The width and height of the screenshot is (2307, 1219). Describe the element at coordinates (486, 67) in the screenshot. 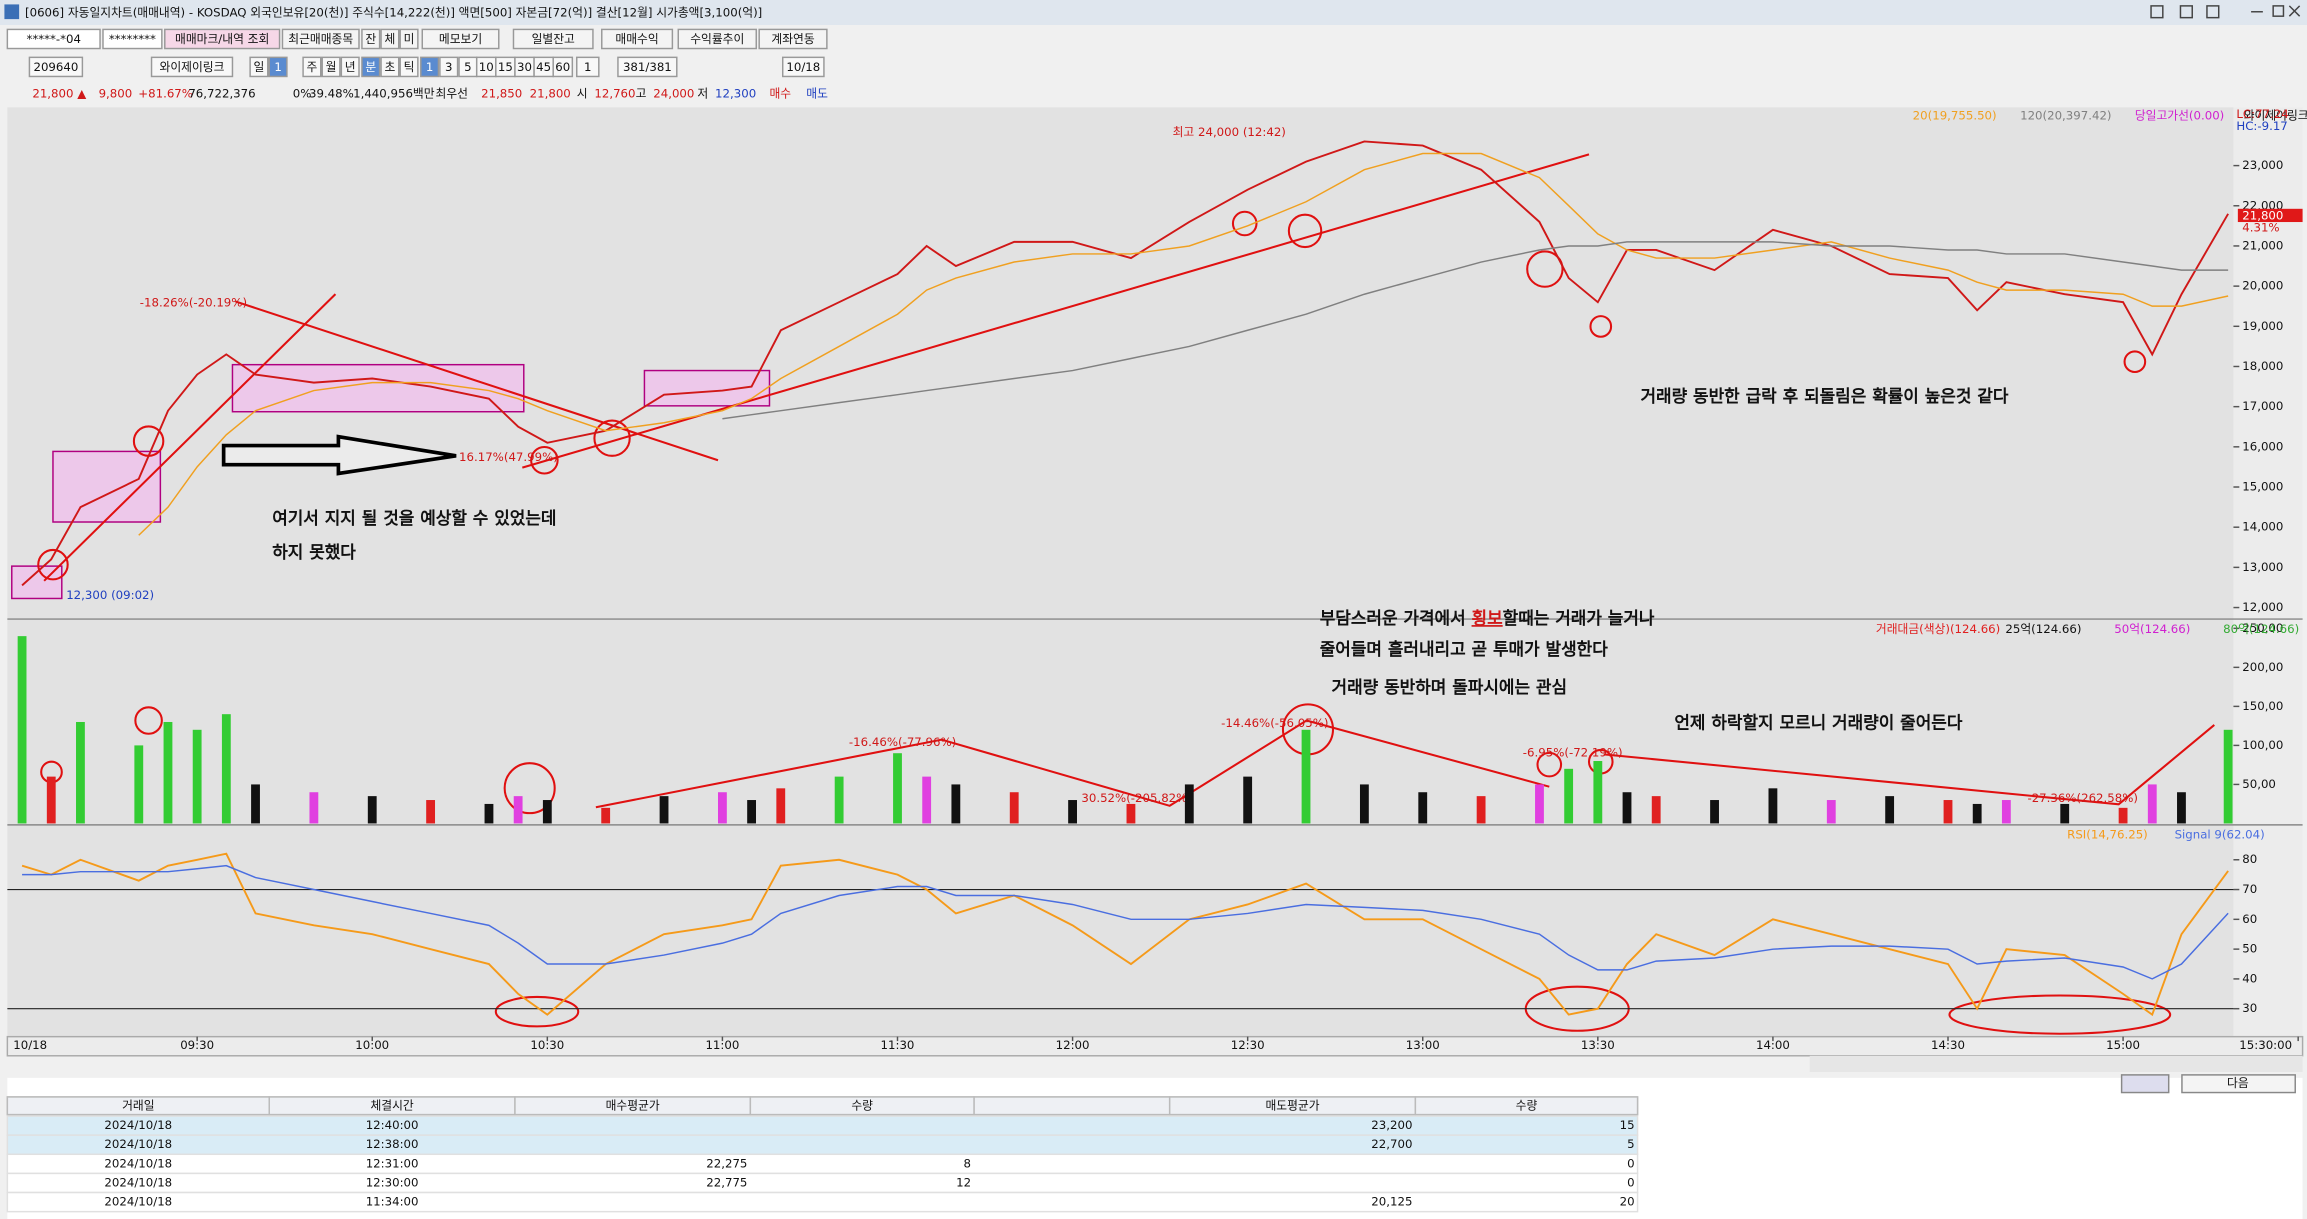

I see `toolbar-label: 10` at that location.